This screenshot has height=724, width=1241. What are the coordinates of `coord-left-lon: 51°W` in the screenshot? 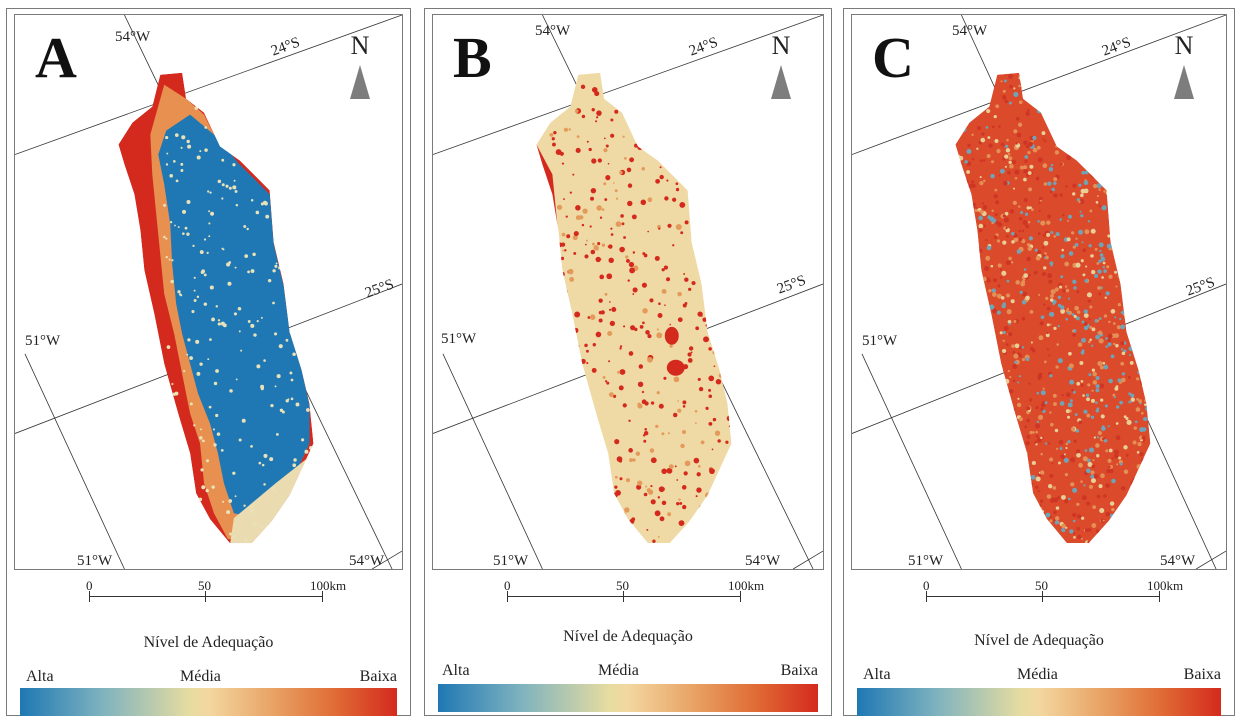 It's located at (43, 341).